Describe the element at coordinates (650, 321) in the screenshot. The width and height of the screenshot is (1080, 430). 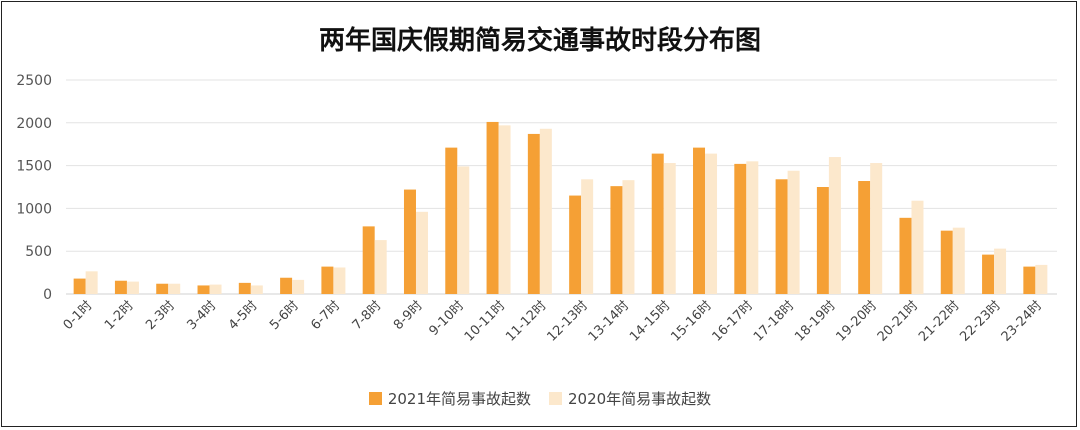
I see `x-tick-label: 14-15时` at that location.